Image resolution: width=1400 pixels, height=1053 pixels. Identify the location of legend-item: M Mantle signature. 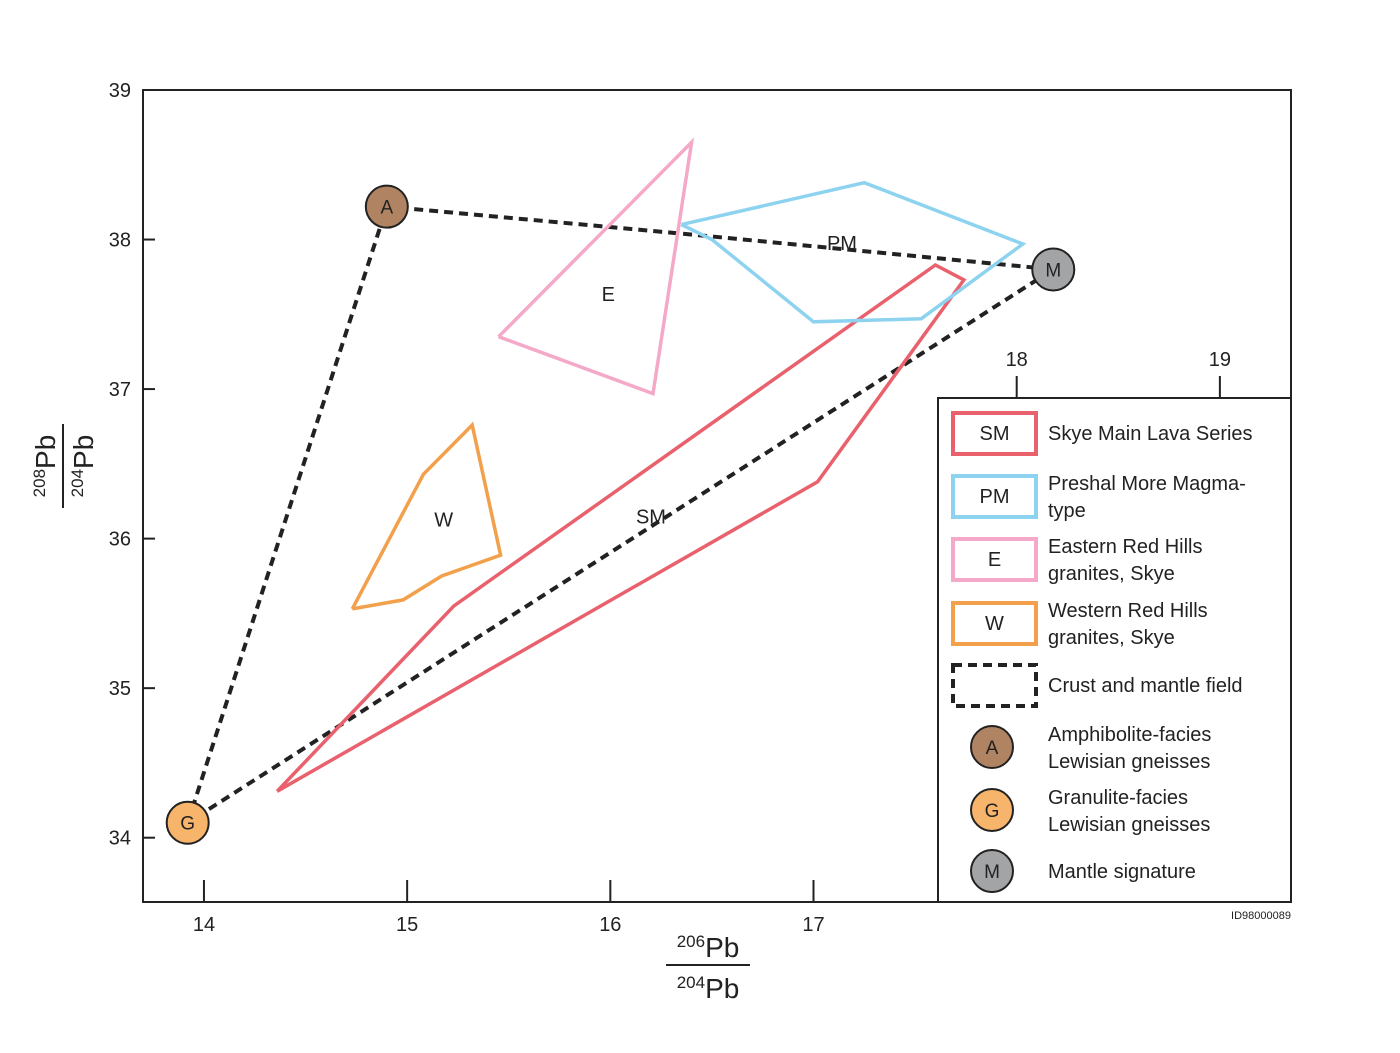
(1083, 871).